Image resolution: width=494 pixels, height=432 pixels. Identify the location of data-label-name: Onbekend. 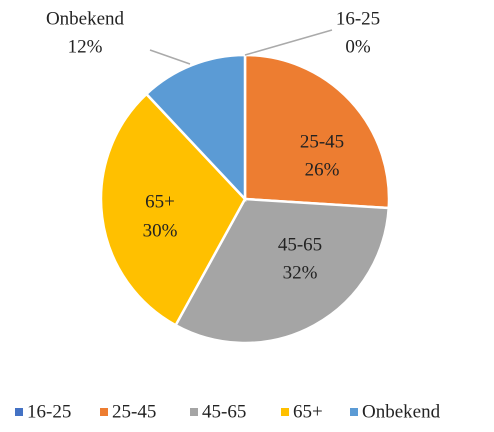
(85, 18).